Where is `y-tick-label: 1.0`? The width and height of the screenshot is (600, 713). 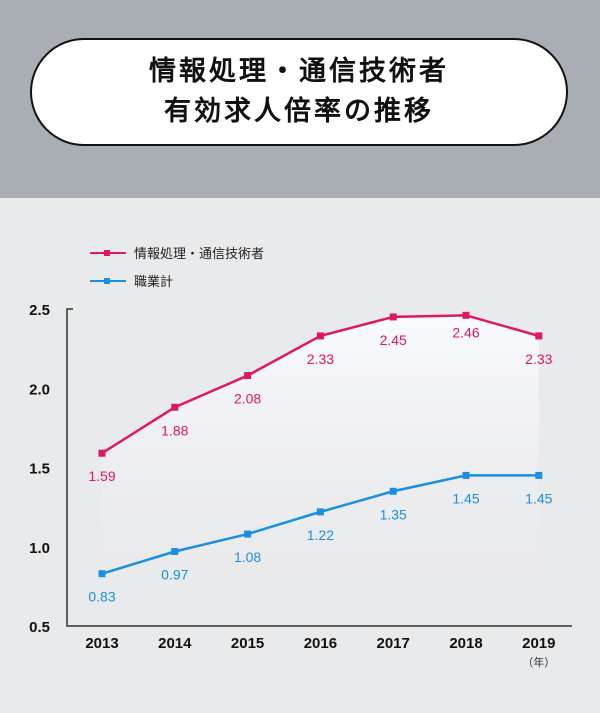
y-tick-label: 1.0 is located at coordinates (39, 548).